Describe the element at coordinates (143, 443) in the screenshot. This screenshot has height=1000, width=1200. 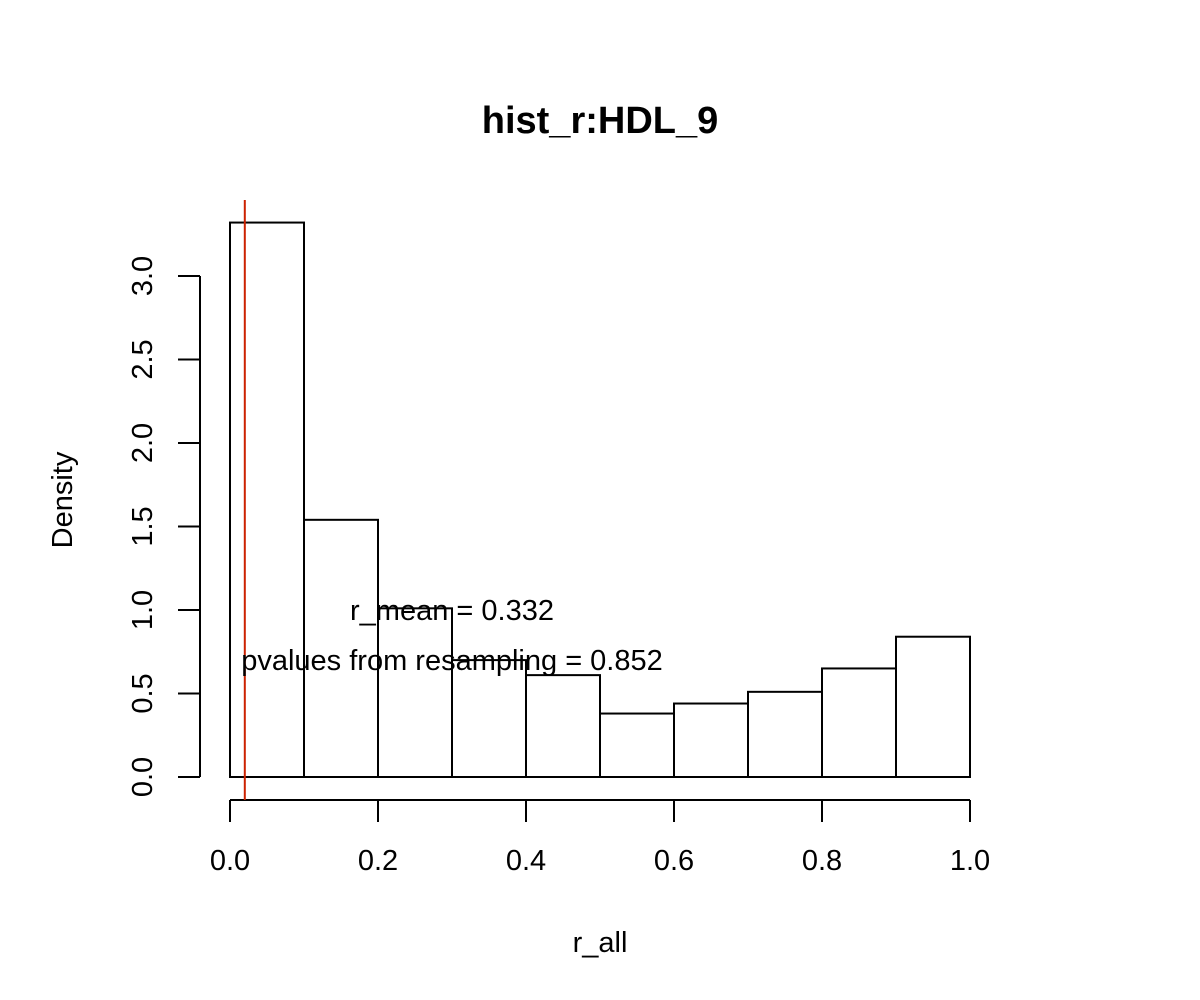
I see `y-tick-label: 2.0` at that location.